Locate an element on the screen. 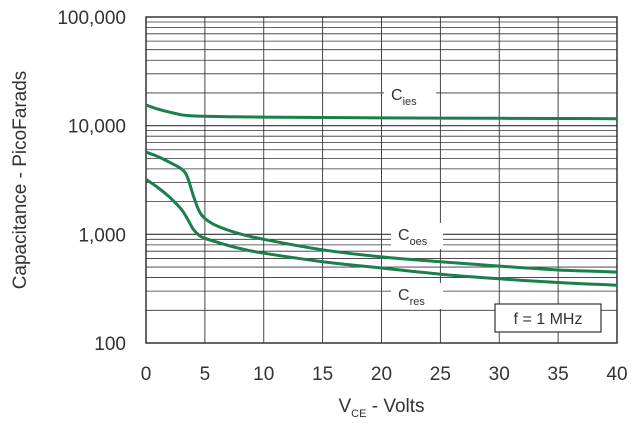 Image resolution: width=631 pixels, height=423 pixels. frequency-annotation: f = 1 MHz is located at coordinates (548, 319).